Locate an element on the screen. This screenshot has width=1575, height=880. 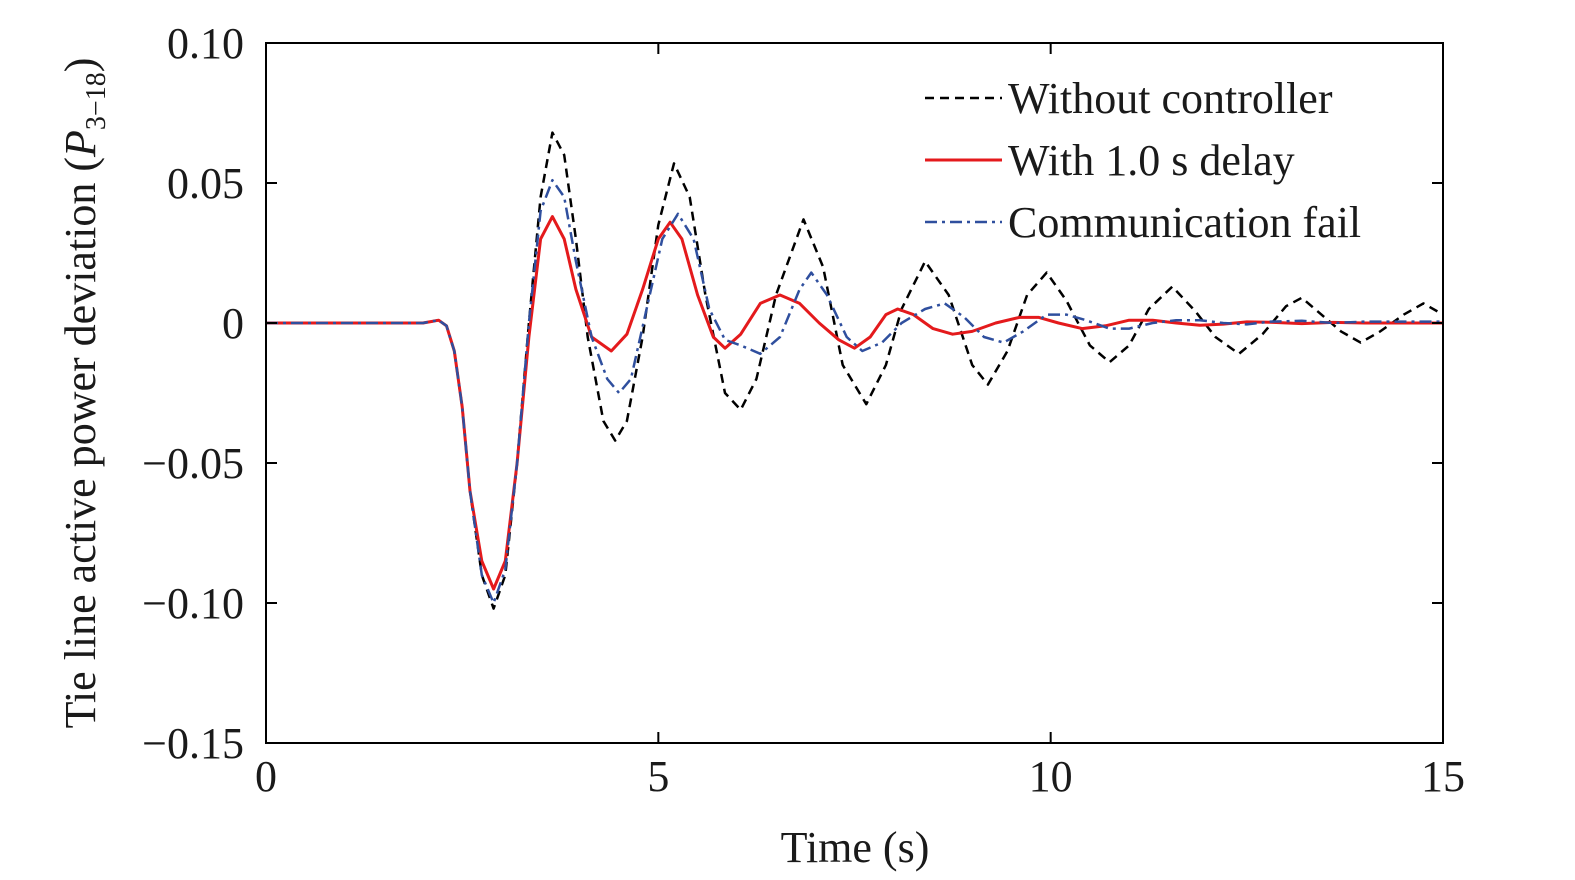
y-axis-label-subscript: 3−18 is located at coordinates (96, 101).